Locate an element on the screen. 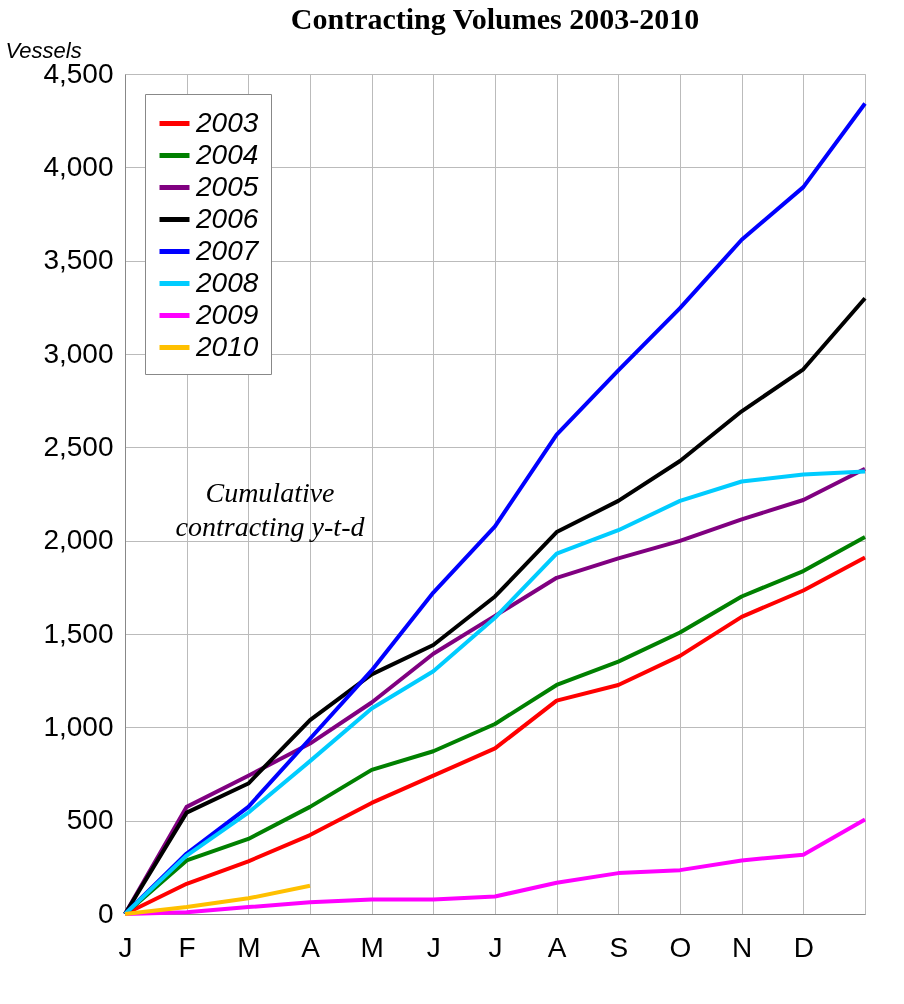 The width and height of the screenshot is (904, 1004). x-tick-label: F is located at coordinates (187, 947).